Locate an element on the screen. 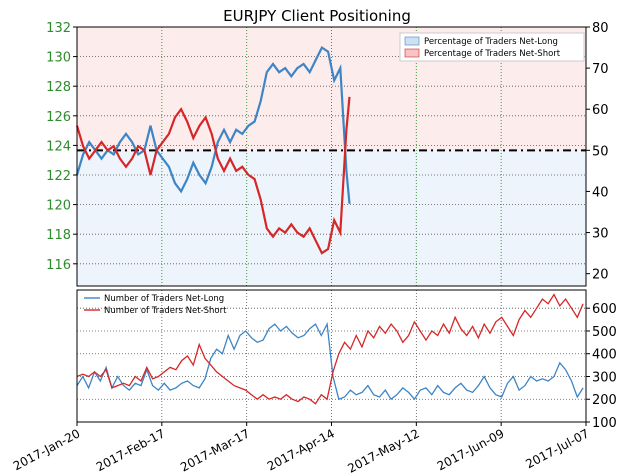 This screenshot has width=624, height=476. bot-right-tick-label: 300 is located at coordinates (604, 377).